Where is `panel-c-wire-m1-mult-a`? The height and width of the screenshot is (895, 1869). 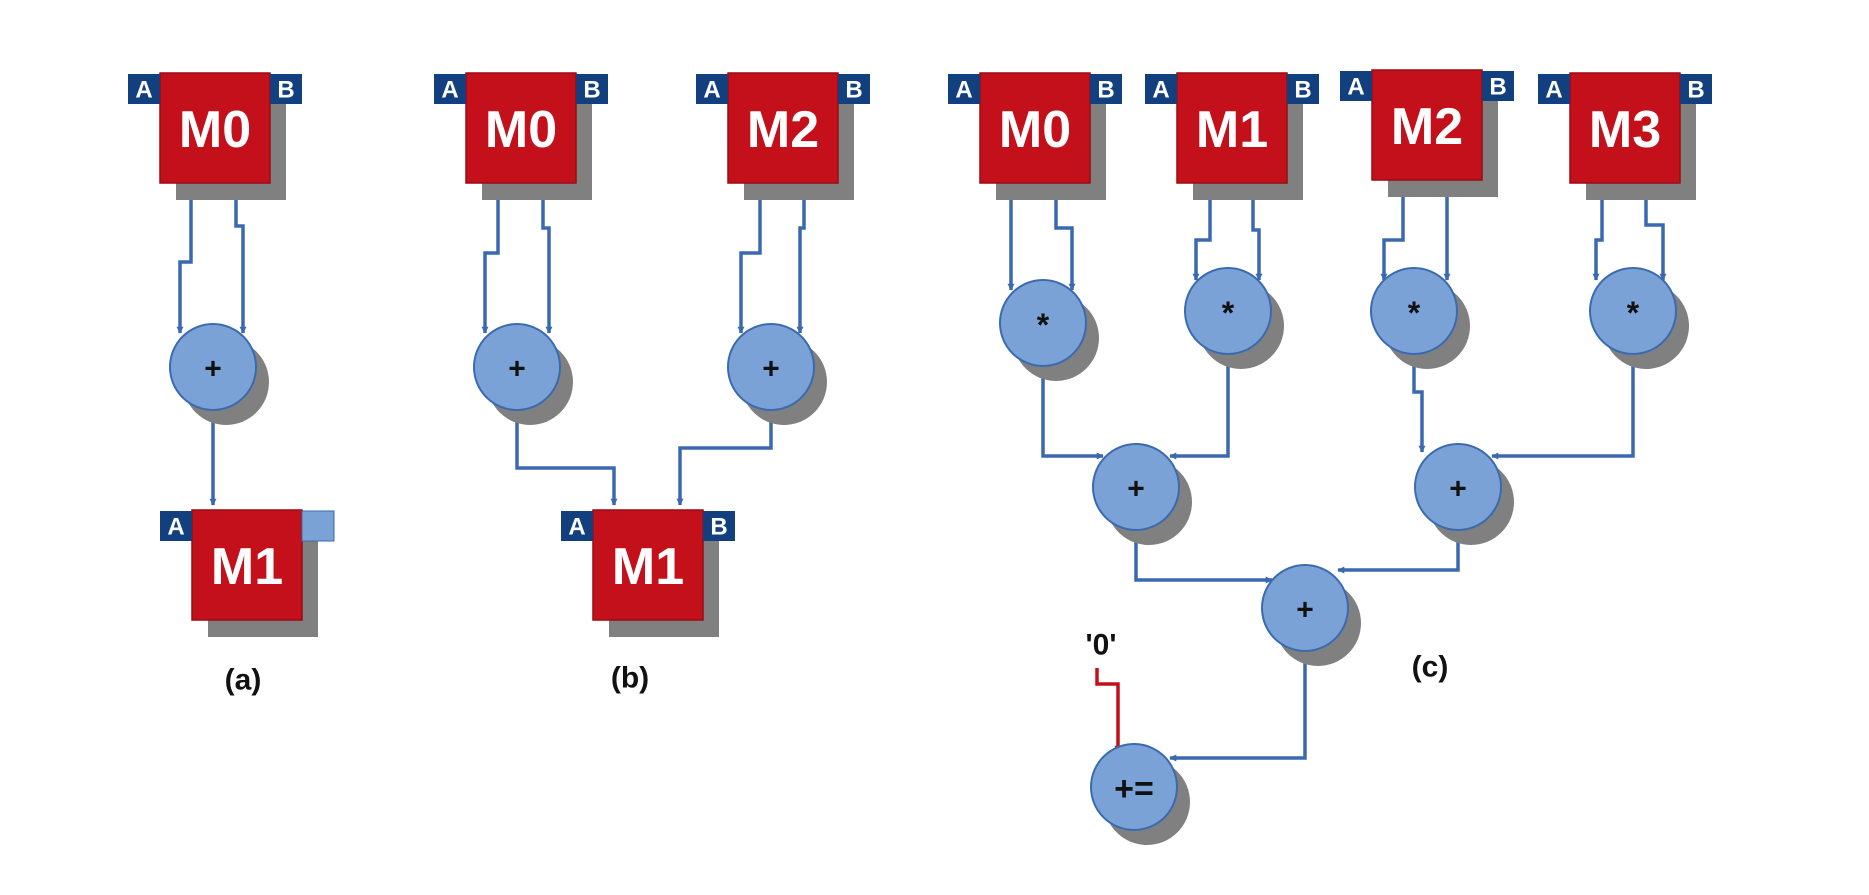 panel-c-wire-m1-mult-a is located at coordinates (1202, 232).